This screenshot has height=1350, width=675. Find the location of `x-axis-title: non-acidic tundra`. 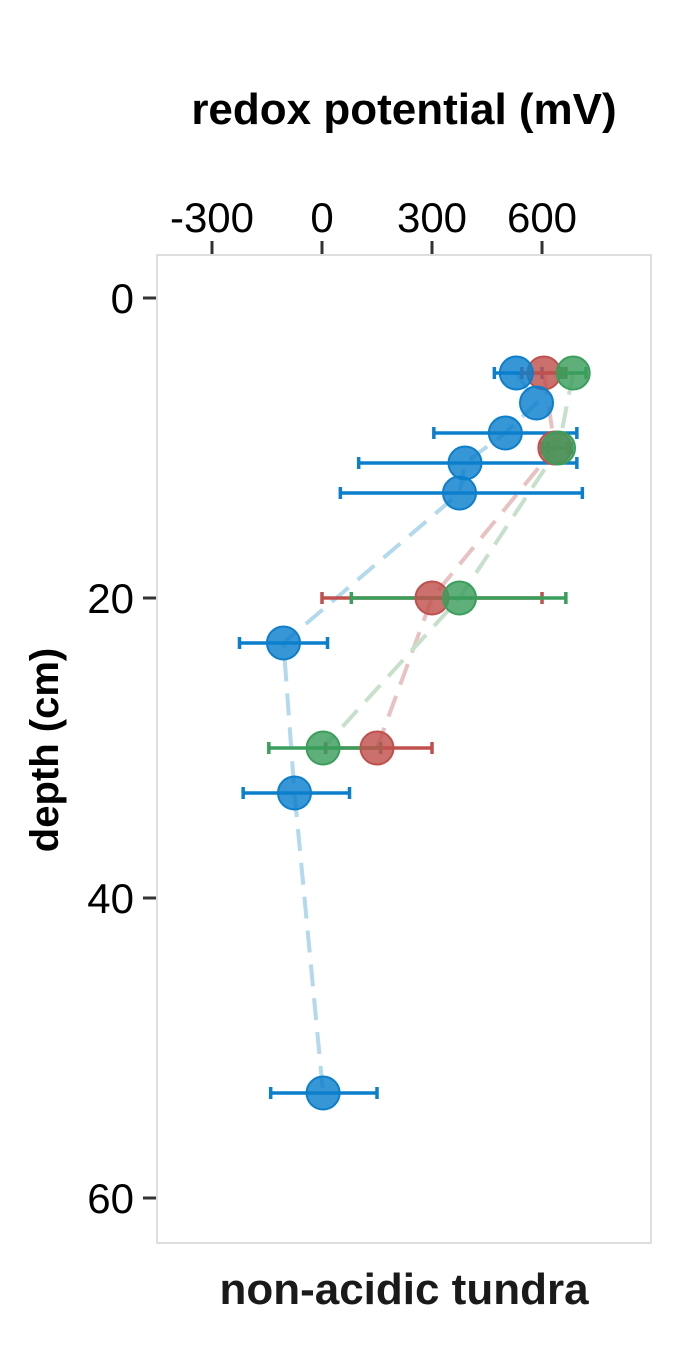

x-axis-title: non-acidic tundra is located at coordinates (404, 1289).